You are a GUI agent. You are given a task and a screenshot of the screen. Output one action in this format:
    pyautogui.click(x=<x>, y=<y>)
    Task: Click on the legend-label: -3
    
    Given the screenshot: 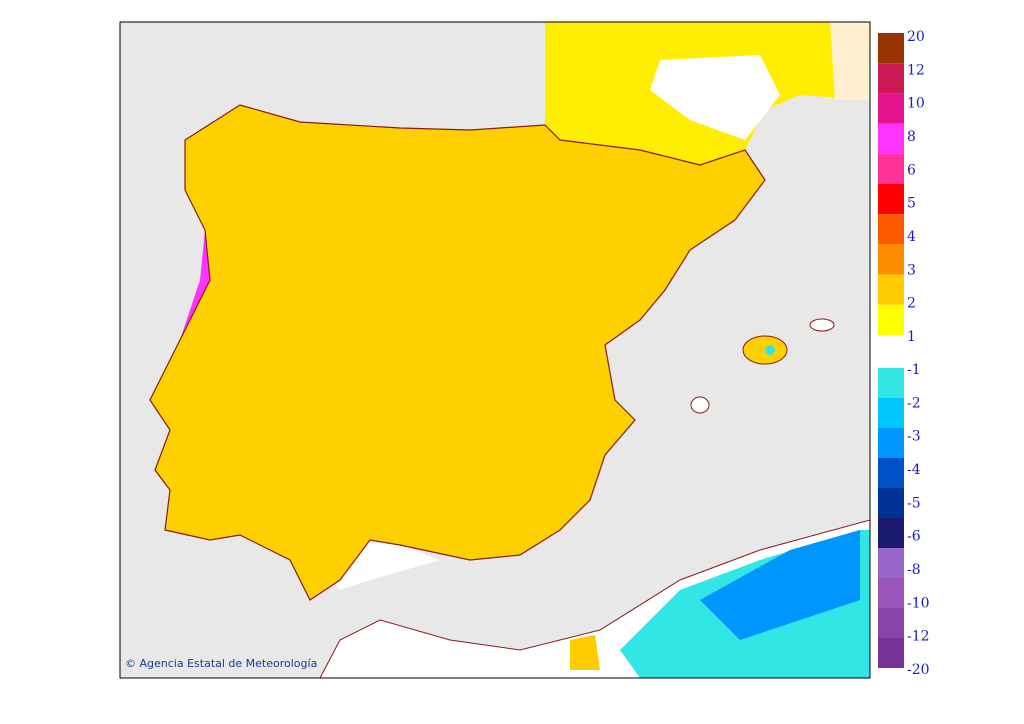 What is the action you would take?
    pyautogui.click(x=914, y=437)
    